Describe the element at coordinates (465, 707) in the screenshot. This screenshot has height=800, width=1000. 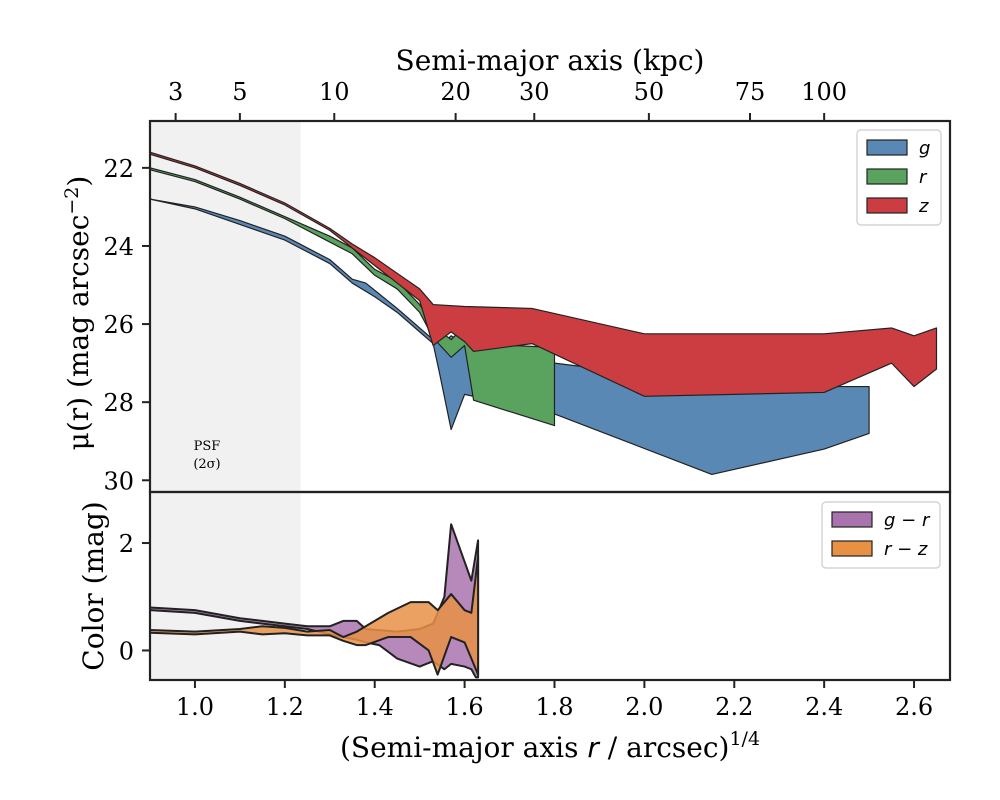
I see `x-tick-label: 1.6` at that location.